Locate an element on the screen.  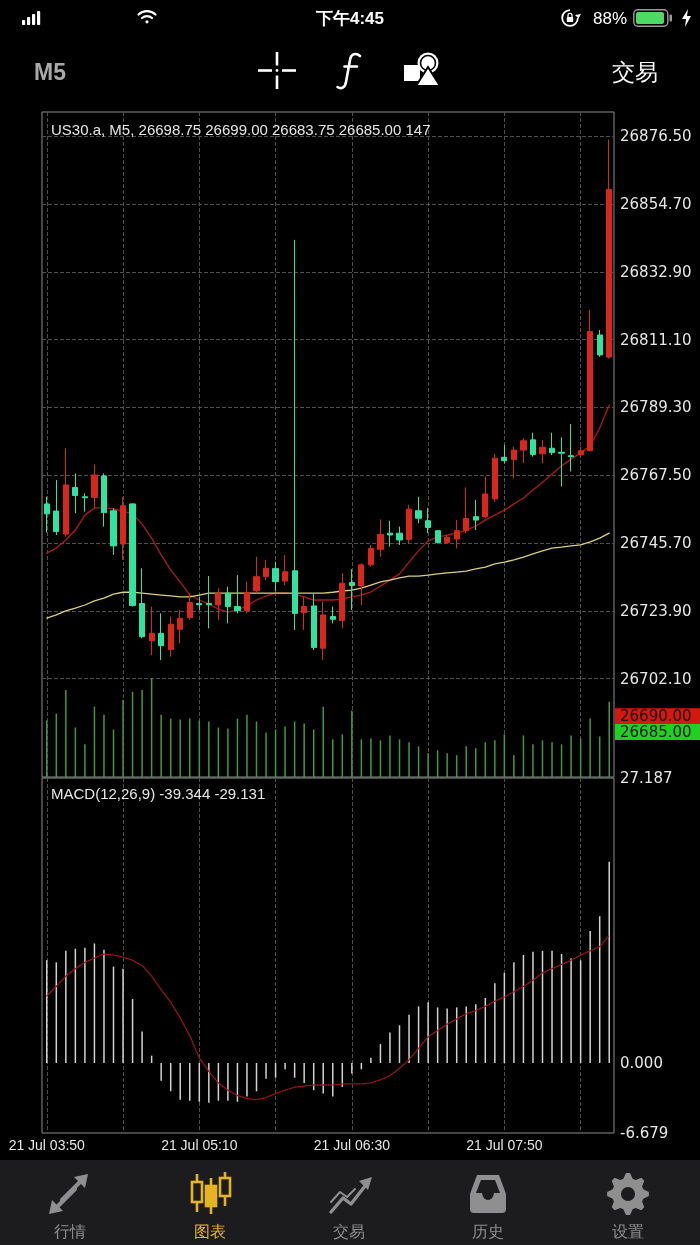
y-tick-label: 26702.10 is located at coordinates (656, 678).